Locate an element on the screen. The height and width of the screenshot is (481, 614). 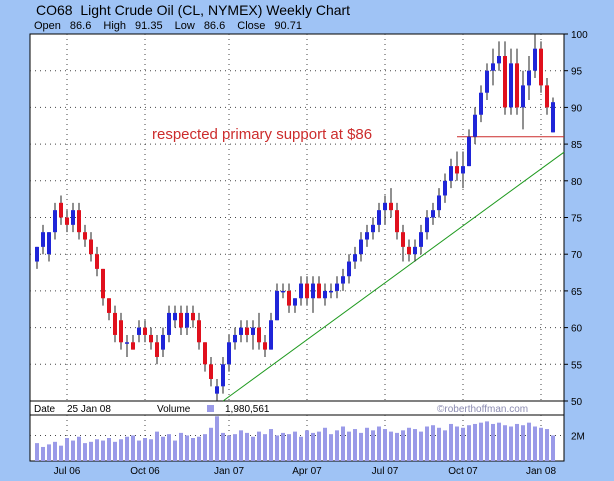
y-tick-label: 95 is located at coordinates (577, 72).